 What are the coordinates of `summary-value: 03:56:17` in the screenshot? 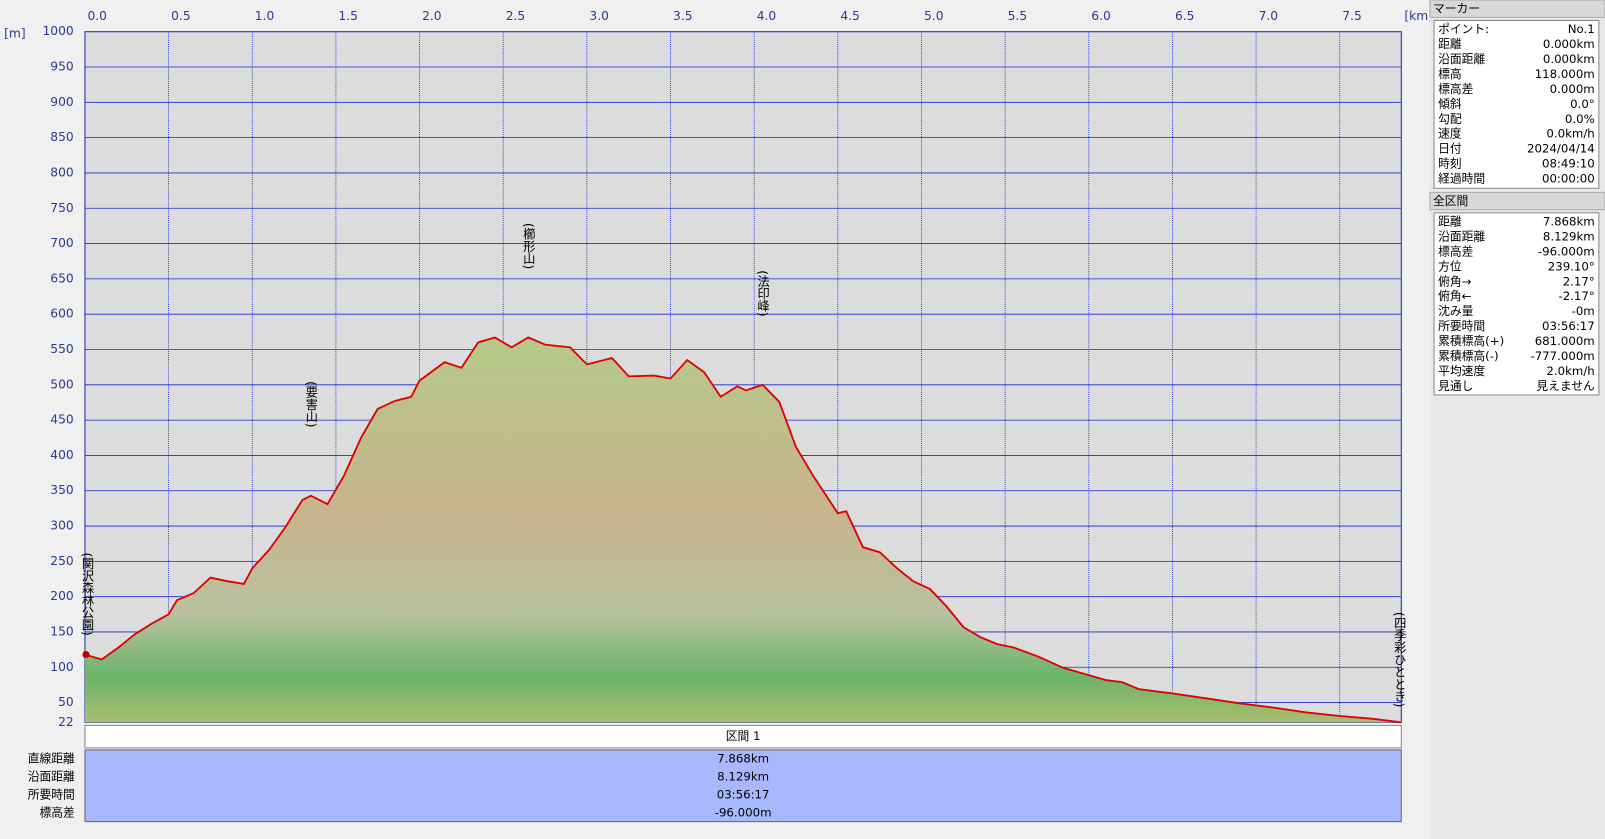 It's located at (743, 795).